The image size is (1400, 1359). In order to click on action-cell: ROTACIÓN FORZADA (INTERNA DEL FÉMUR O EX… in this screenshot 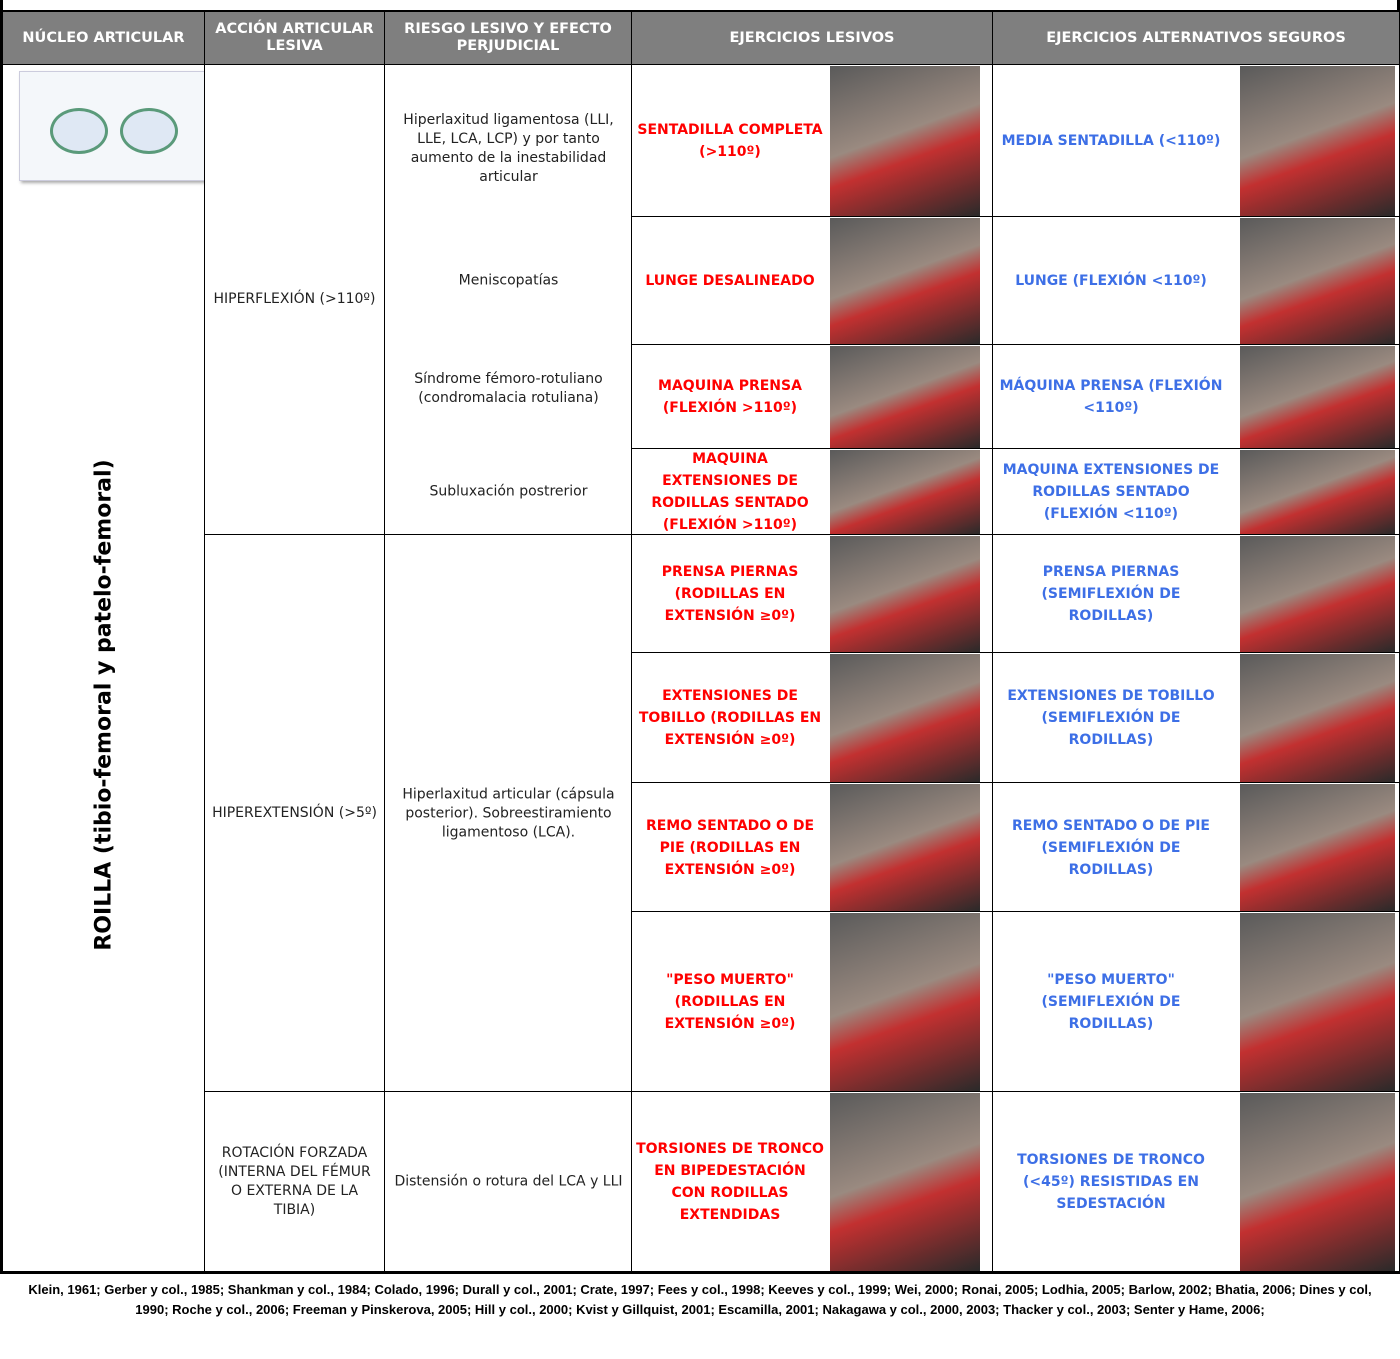, I will do `click(295, 1182)`.